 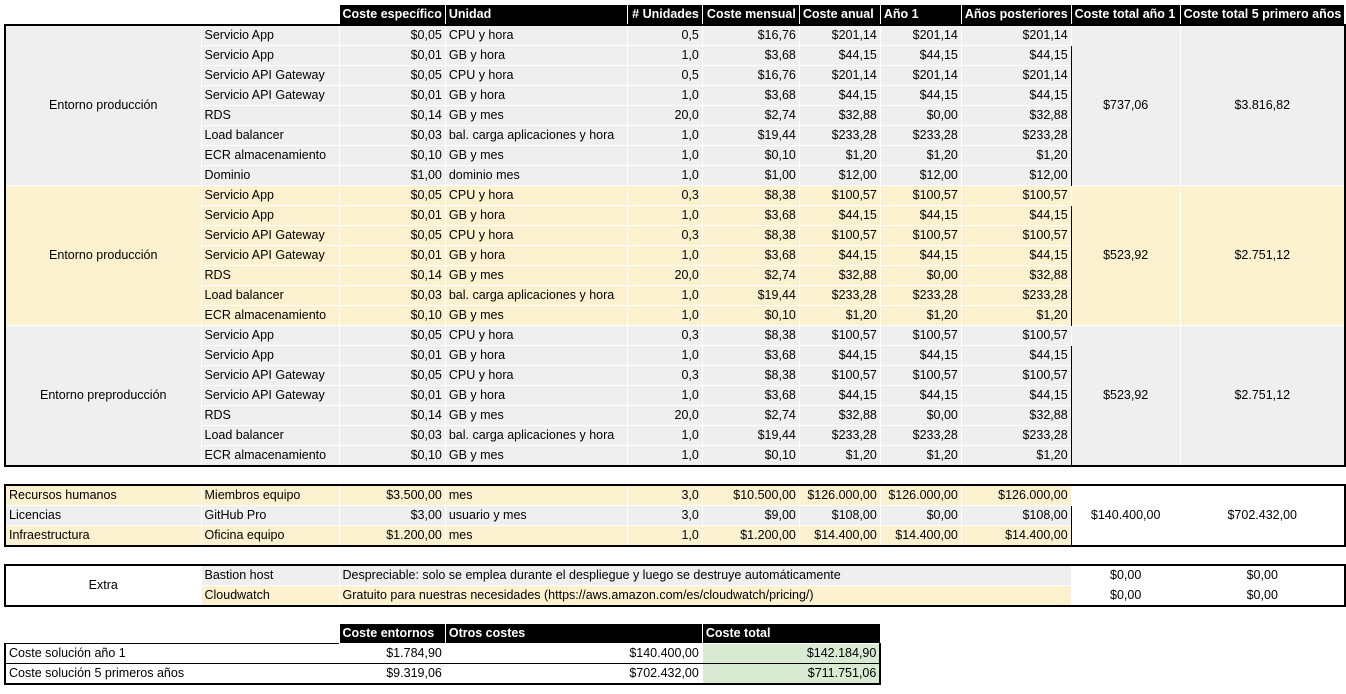 What do you see at coordinates (920, 135) in the screenshot?
I see `year1-cost: $233,28` at bounding box center [920, 135].